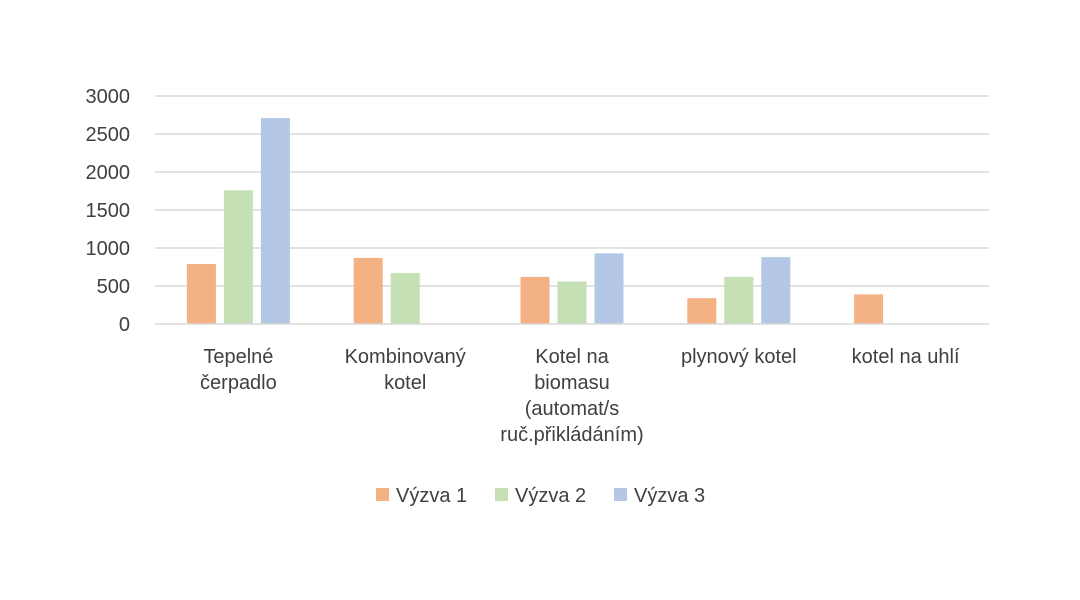  What do you see at coordinates (124, 325) in the screenshot?
I see `y-tick-label: 0` at bounding box center [124, 325].